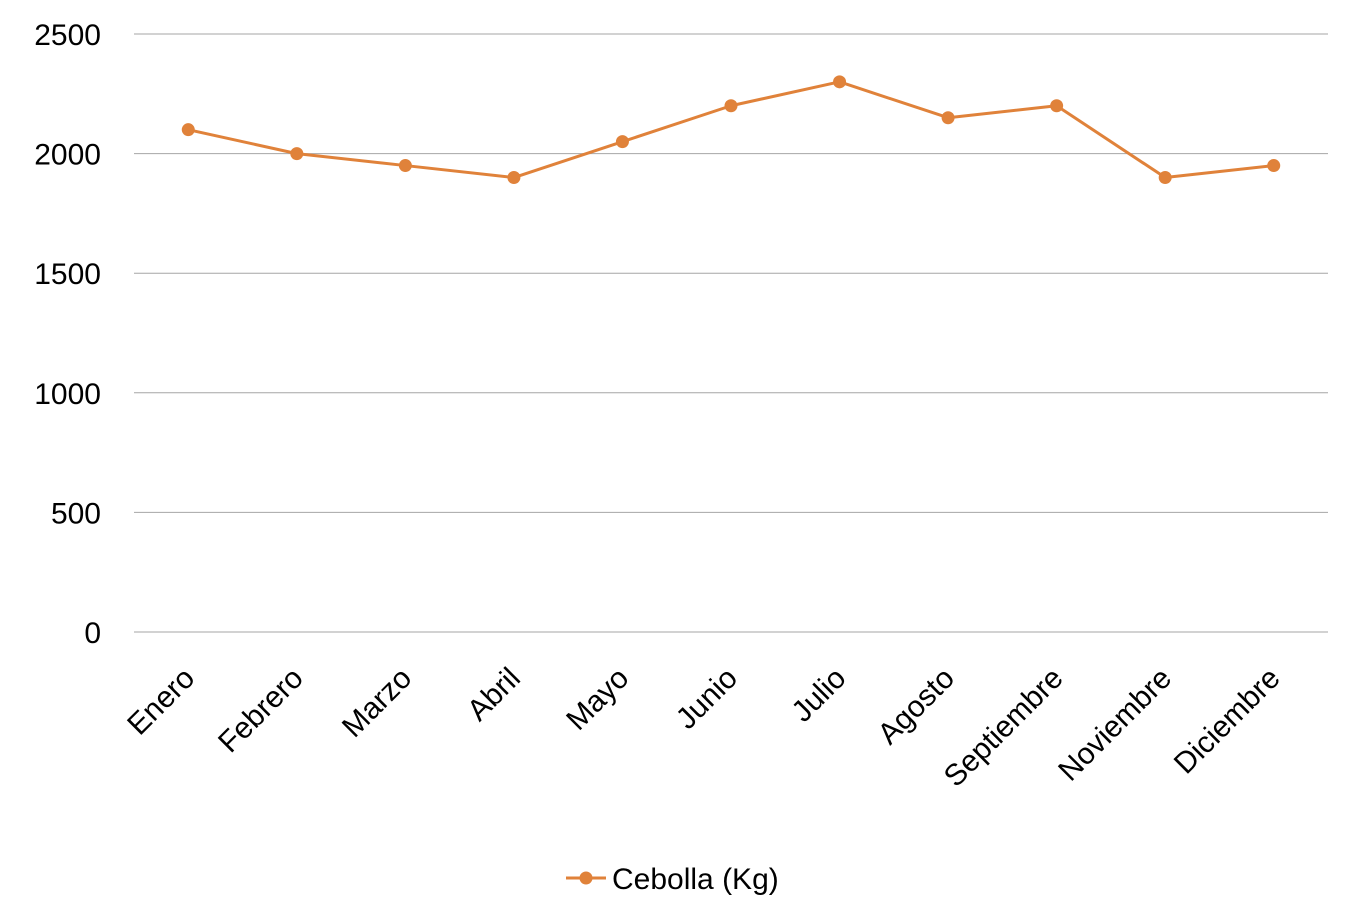  I want to click on series-line, so click(730, 130).